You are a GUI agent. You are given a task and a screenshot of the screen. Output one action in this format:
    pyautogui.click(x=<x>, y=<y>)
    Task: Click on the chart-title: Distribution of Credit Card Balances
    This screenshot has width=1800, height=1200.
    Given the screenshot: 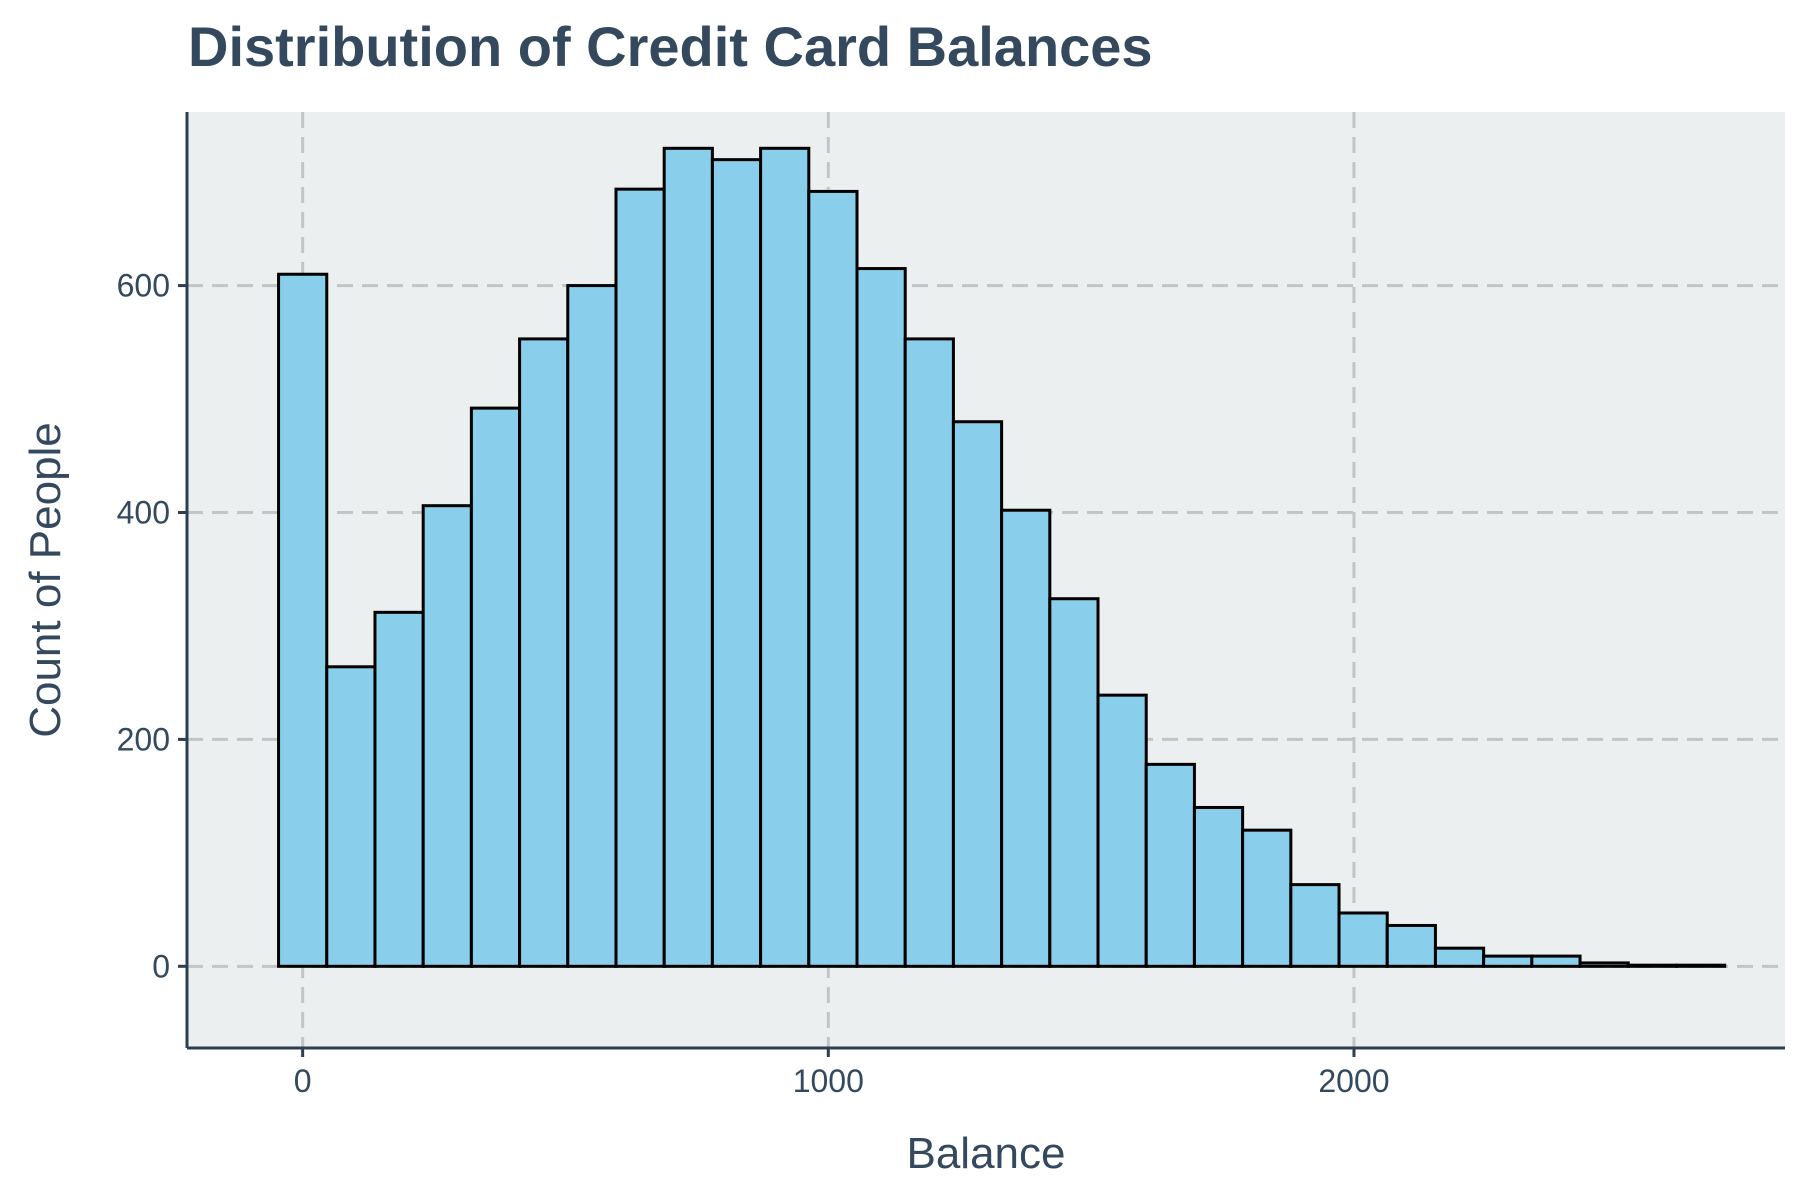 What is the action you would take?
    pyautogui.click(x=670, y=46)
    